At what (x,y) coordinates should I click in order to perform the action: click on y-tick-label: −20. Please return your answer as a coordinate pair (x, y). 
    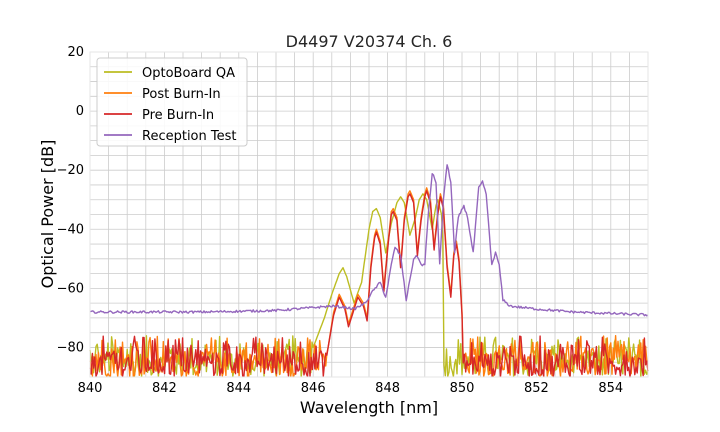
    Looking at the image, I should click on (70, 170).